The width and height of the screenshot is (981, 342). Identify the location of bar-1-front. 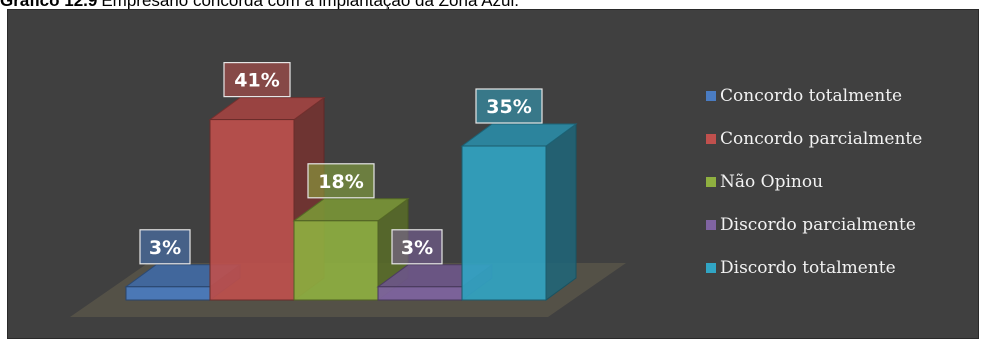
(168, 293).